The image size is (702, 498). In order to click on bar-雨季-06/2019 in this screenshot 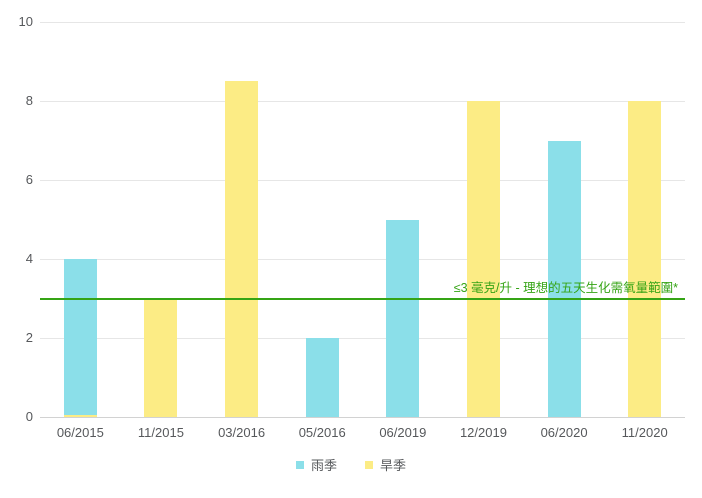, I will do `click(403, 318)`.